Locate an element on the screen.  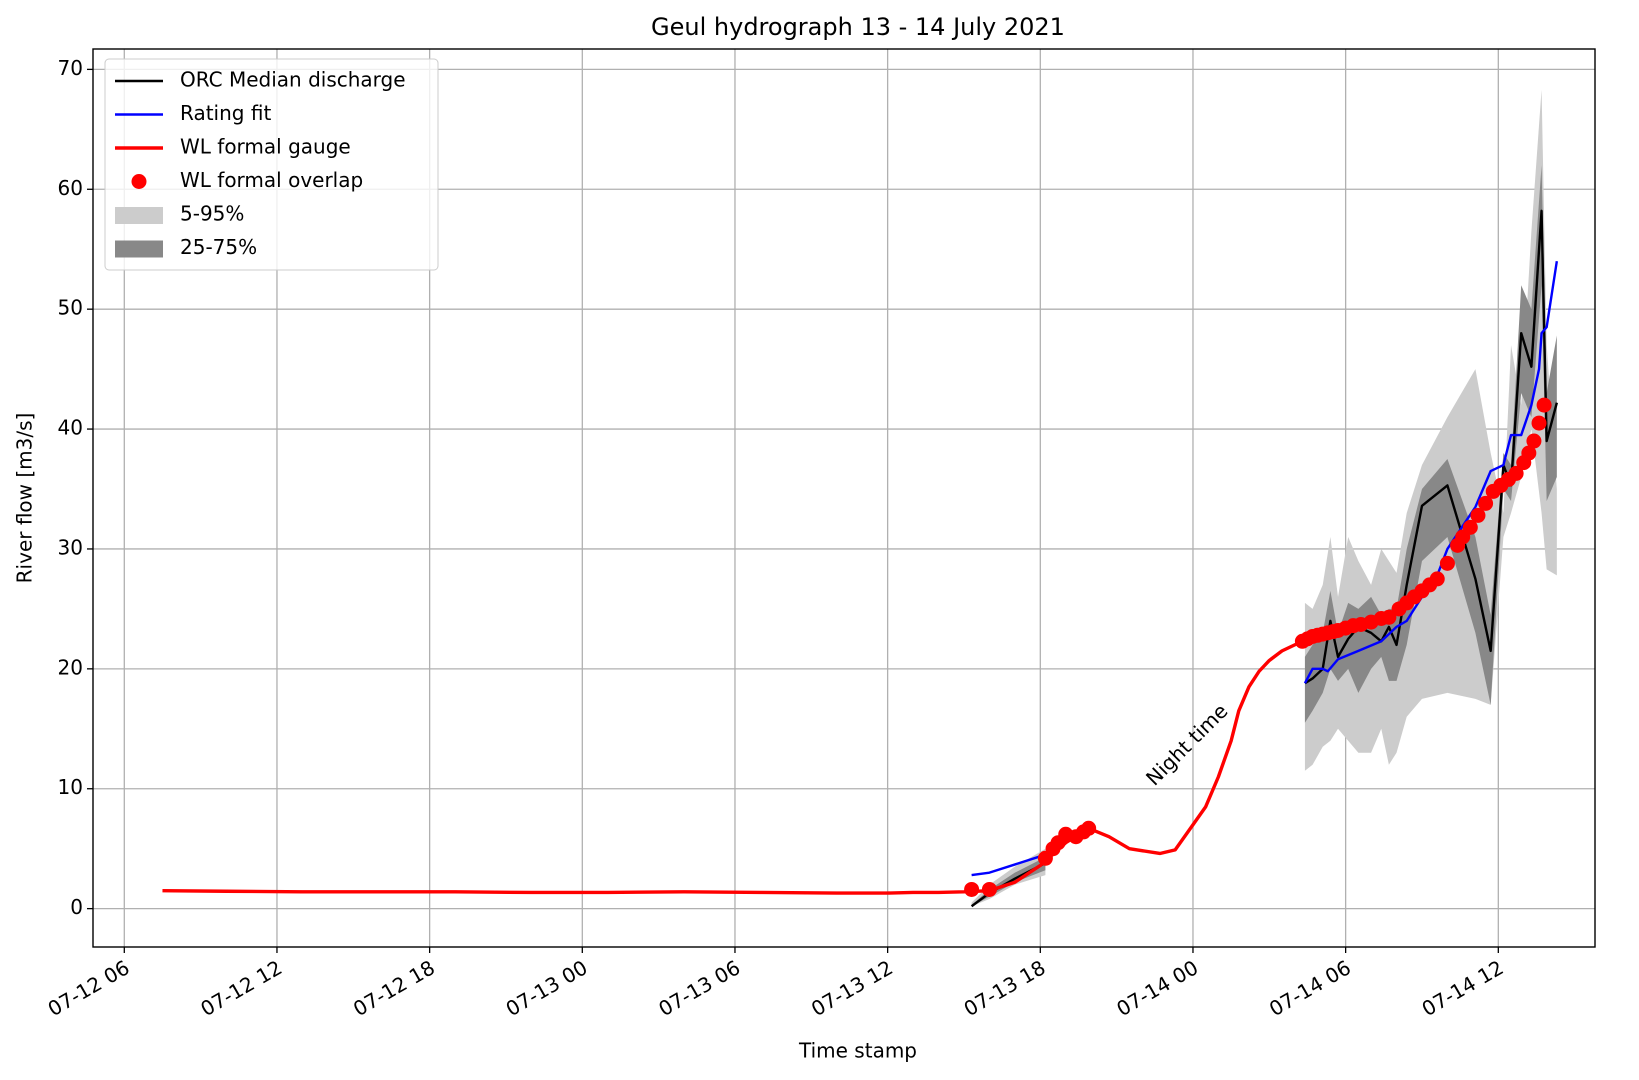
x-tick-label: 07-12 18 is located at coordinates (394, 988).